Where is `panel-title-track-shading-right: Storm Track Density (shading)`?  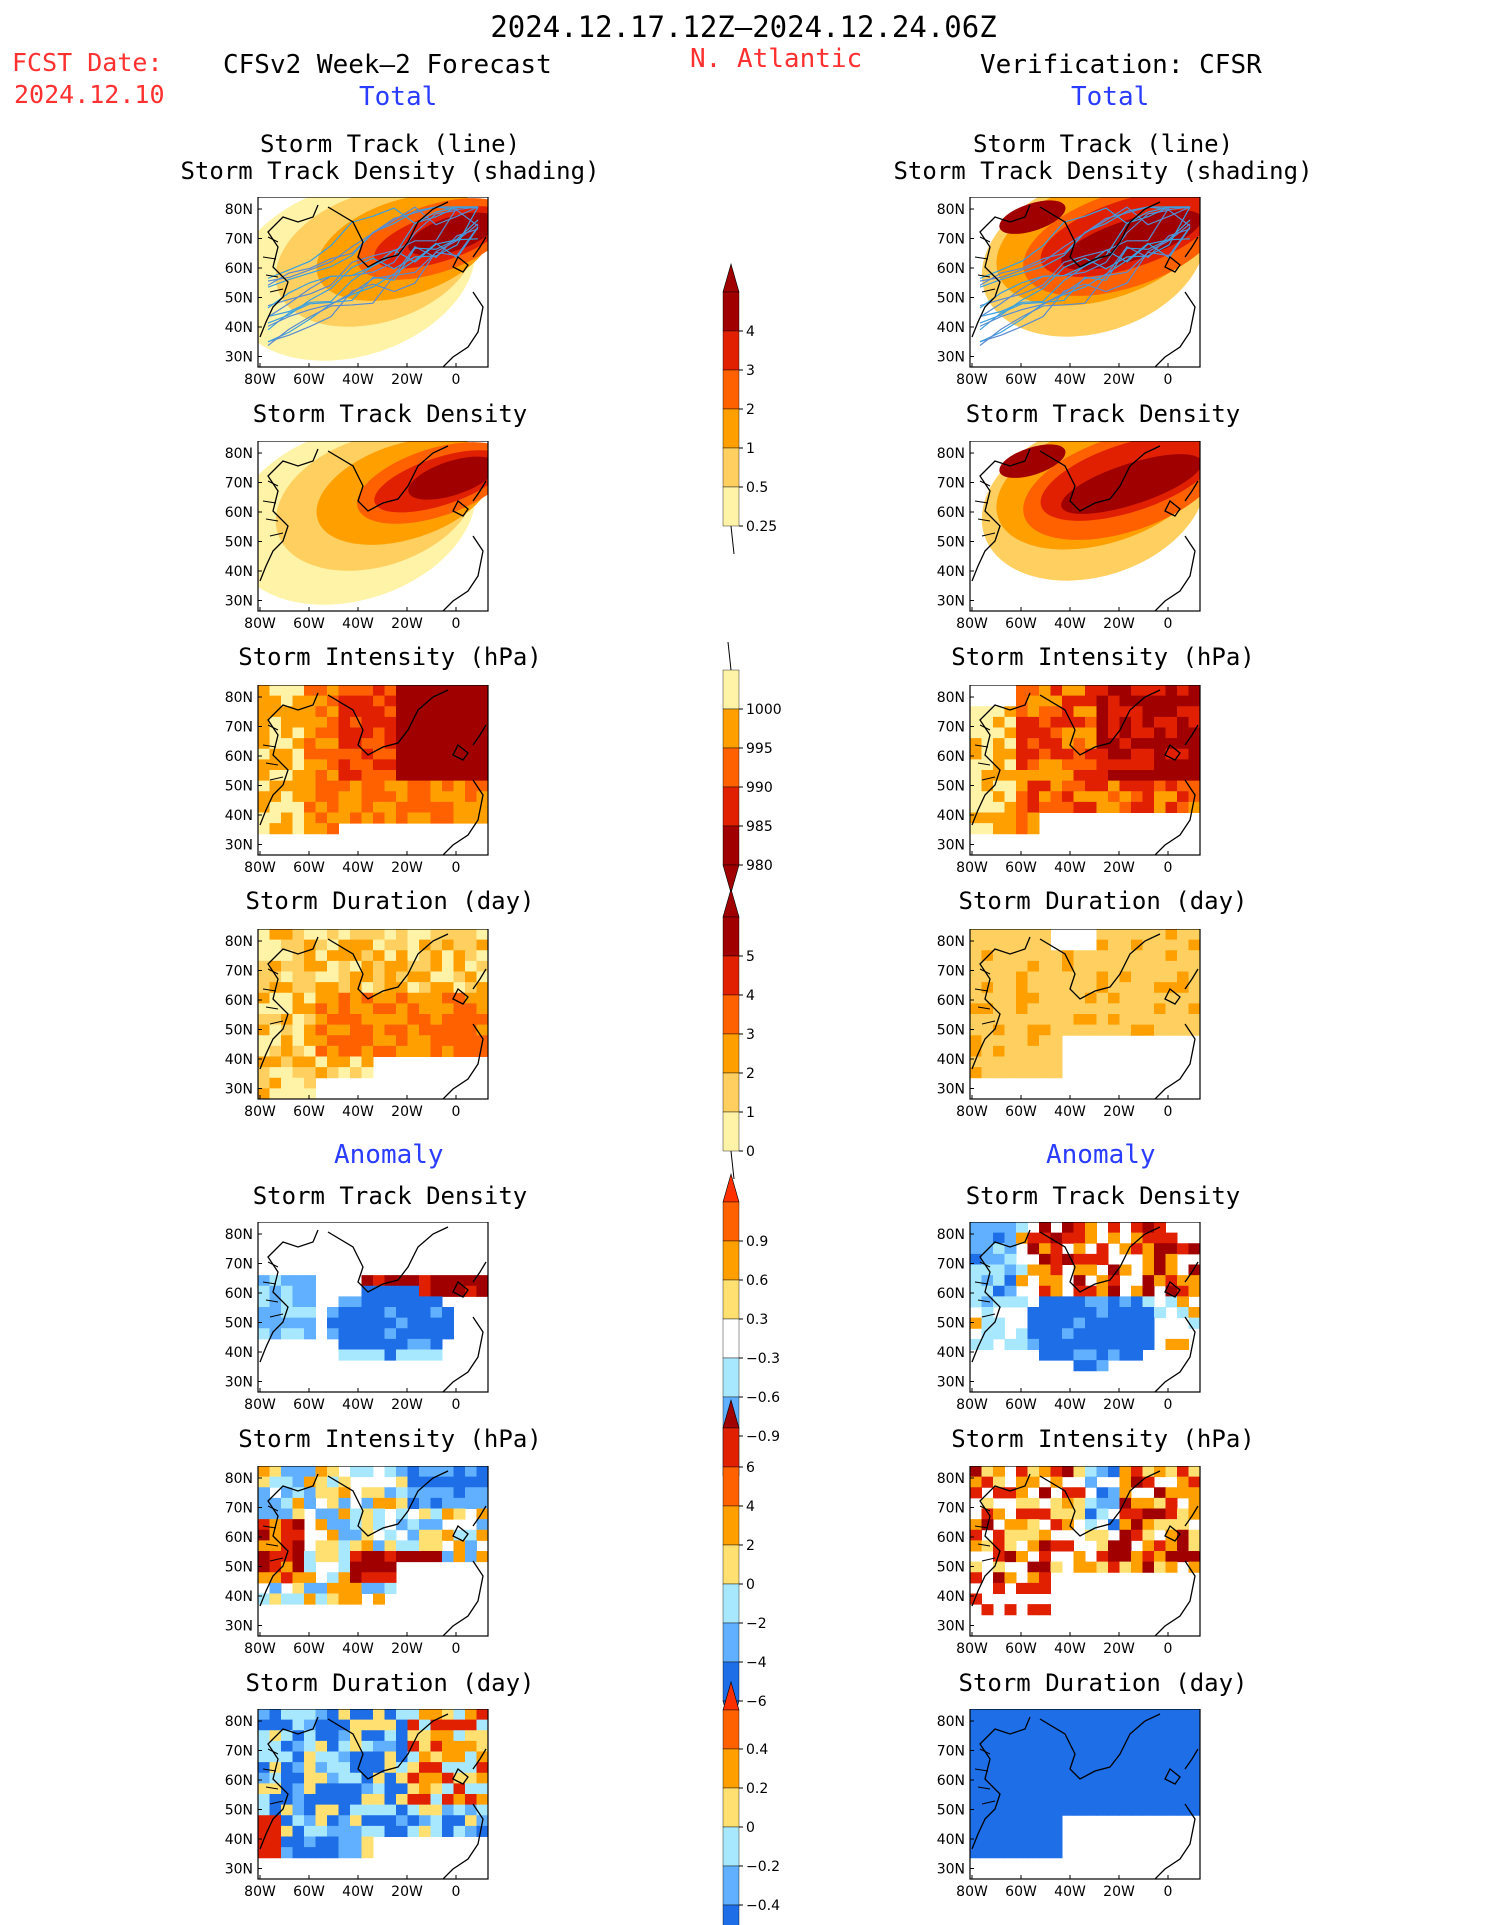
panel-title-track-shading-right: Storm Track Density (shading) is located at coordinates (1103, 171).